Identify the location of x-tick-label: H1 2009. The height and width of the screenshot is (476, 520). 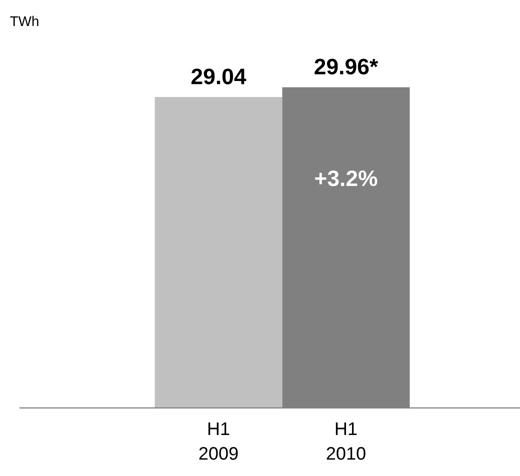
(218, 441).